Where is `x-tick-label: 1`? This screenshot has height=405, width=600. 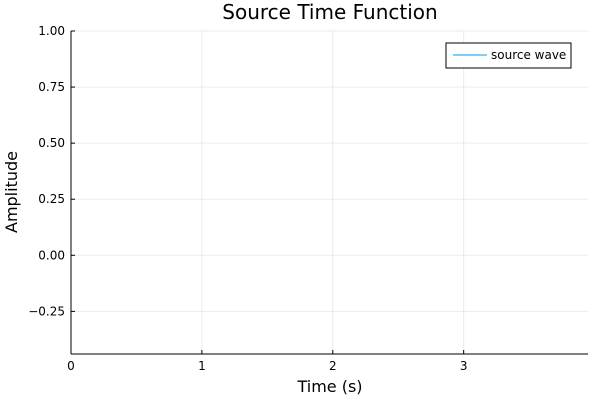 x-tick-label: 1 is located at coordinates (202, 366).